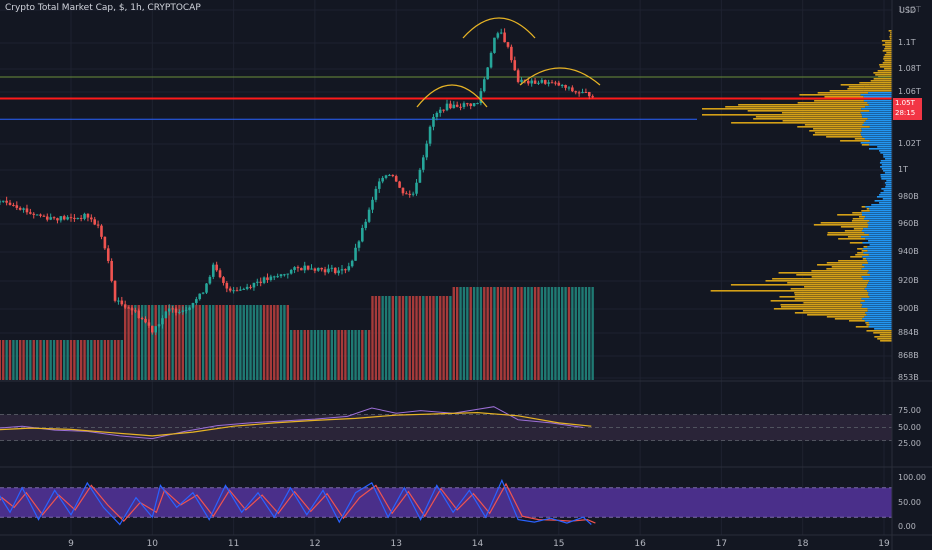 The image size is (932, 550). Describe the element at coordinates (508, 62) in the screenshot. I see `head-and-shoulders-arcs` at that location.